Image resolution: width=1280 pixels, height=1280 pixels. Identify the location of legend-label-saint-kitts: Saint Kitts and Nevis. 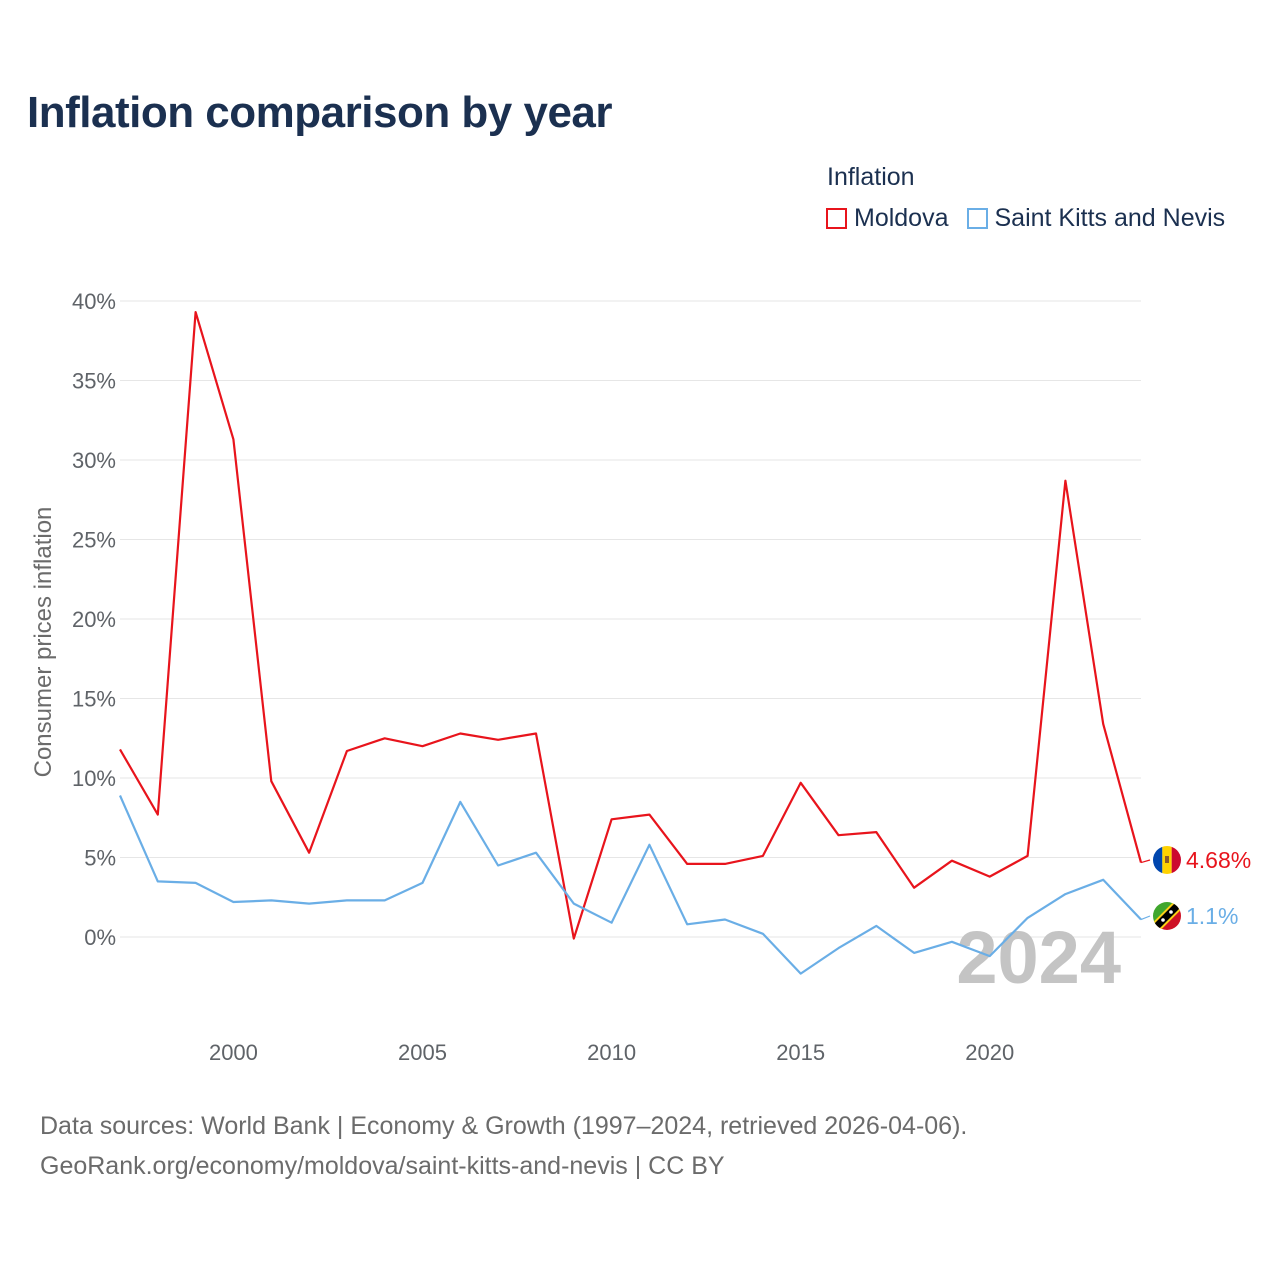
(1110, 218).